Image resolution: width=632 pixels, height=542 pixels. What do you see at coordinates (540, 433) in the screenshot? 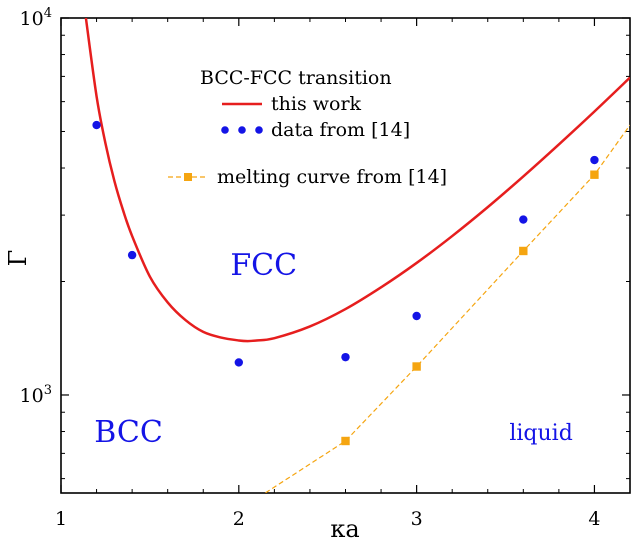
I see `region-label-liquid: liquid` at bounding box center [540, 433].